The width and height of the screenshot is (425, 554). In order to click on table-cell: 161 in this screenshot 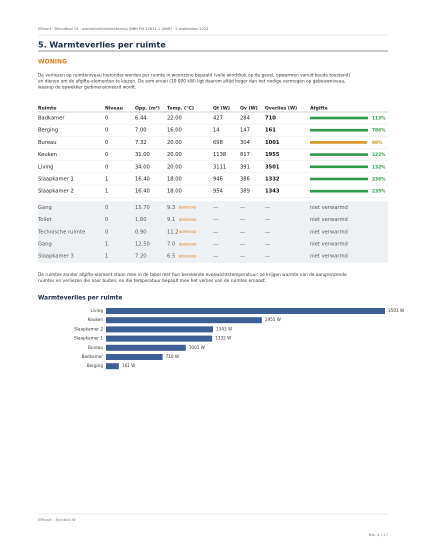, I will do `click(270, 131)`.